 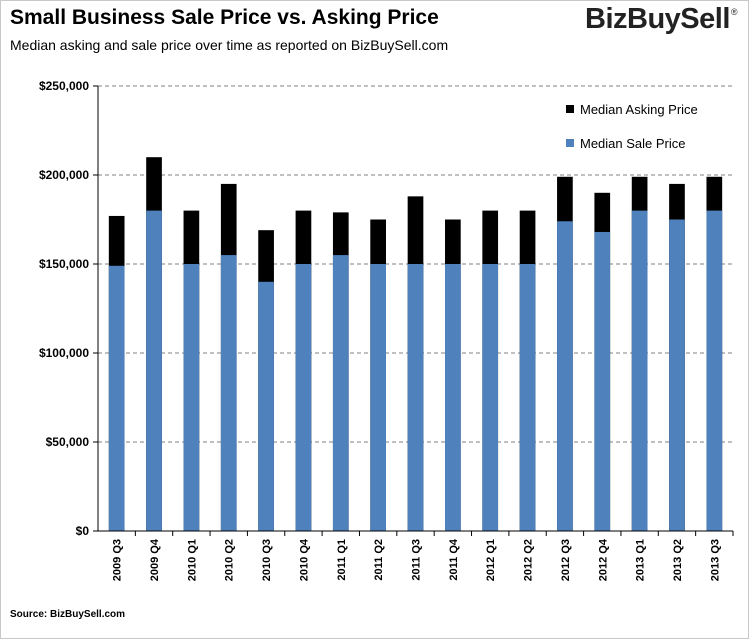 What do you see at coordinates (230, 560) in the screenshot?
I see `x-tick-label: 2010 Q2` at bounding box center [230, 560].